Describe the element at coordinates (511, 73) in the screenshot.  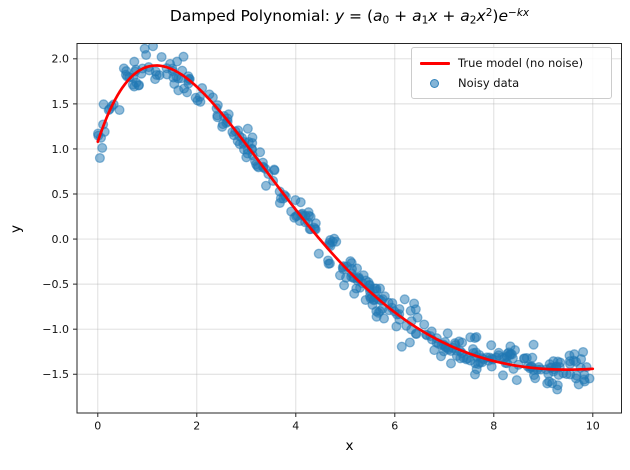
I see `legend: True model (no noise) Noisy data` at that location.